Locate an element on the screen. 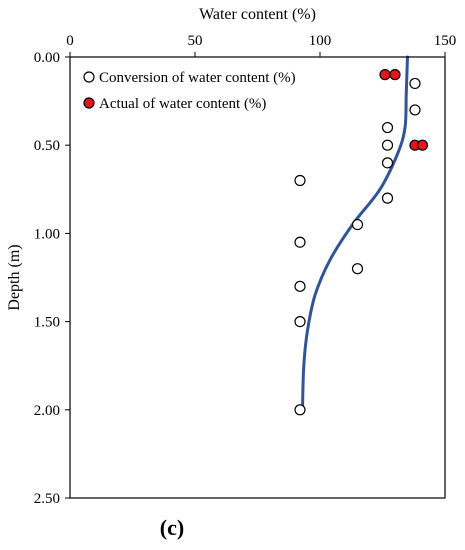 This screenshot has width=465, height=550. legend-actual-marker is located at coordinates (89, 103).